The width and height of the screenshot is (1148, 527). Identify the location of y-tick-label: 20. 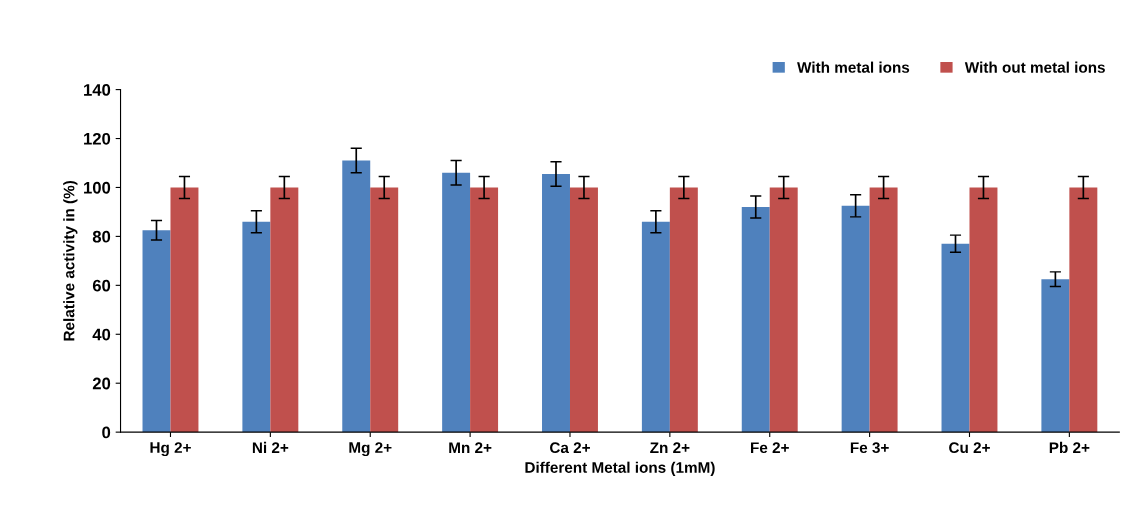
(101, 383).